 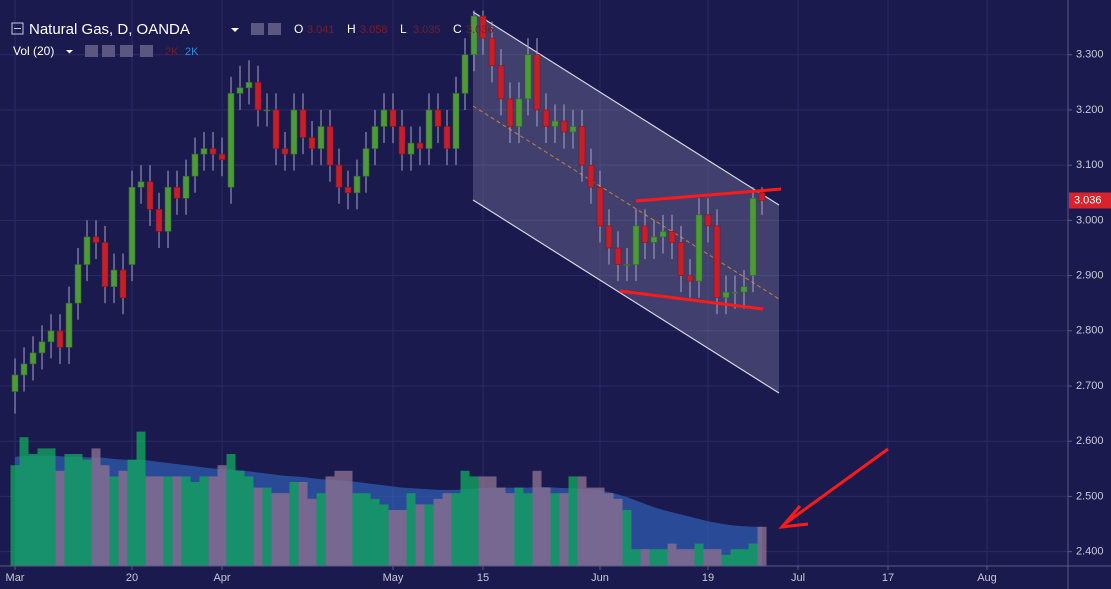 What do you see at coordinates (427, 30) in the screenshot?
I see `readout-value: 3.035` at bounding box center [427, 30].